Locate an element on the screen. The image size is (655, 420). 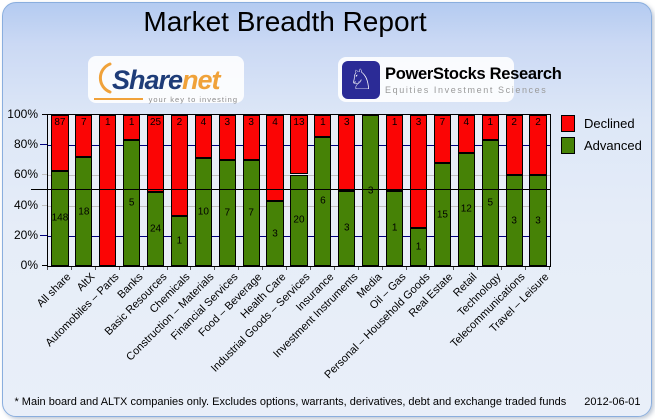
bar-value-declined: 87 is located at coordinates (60, 122).